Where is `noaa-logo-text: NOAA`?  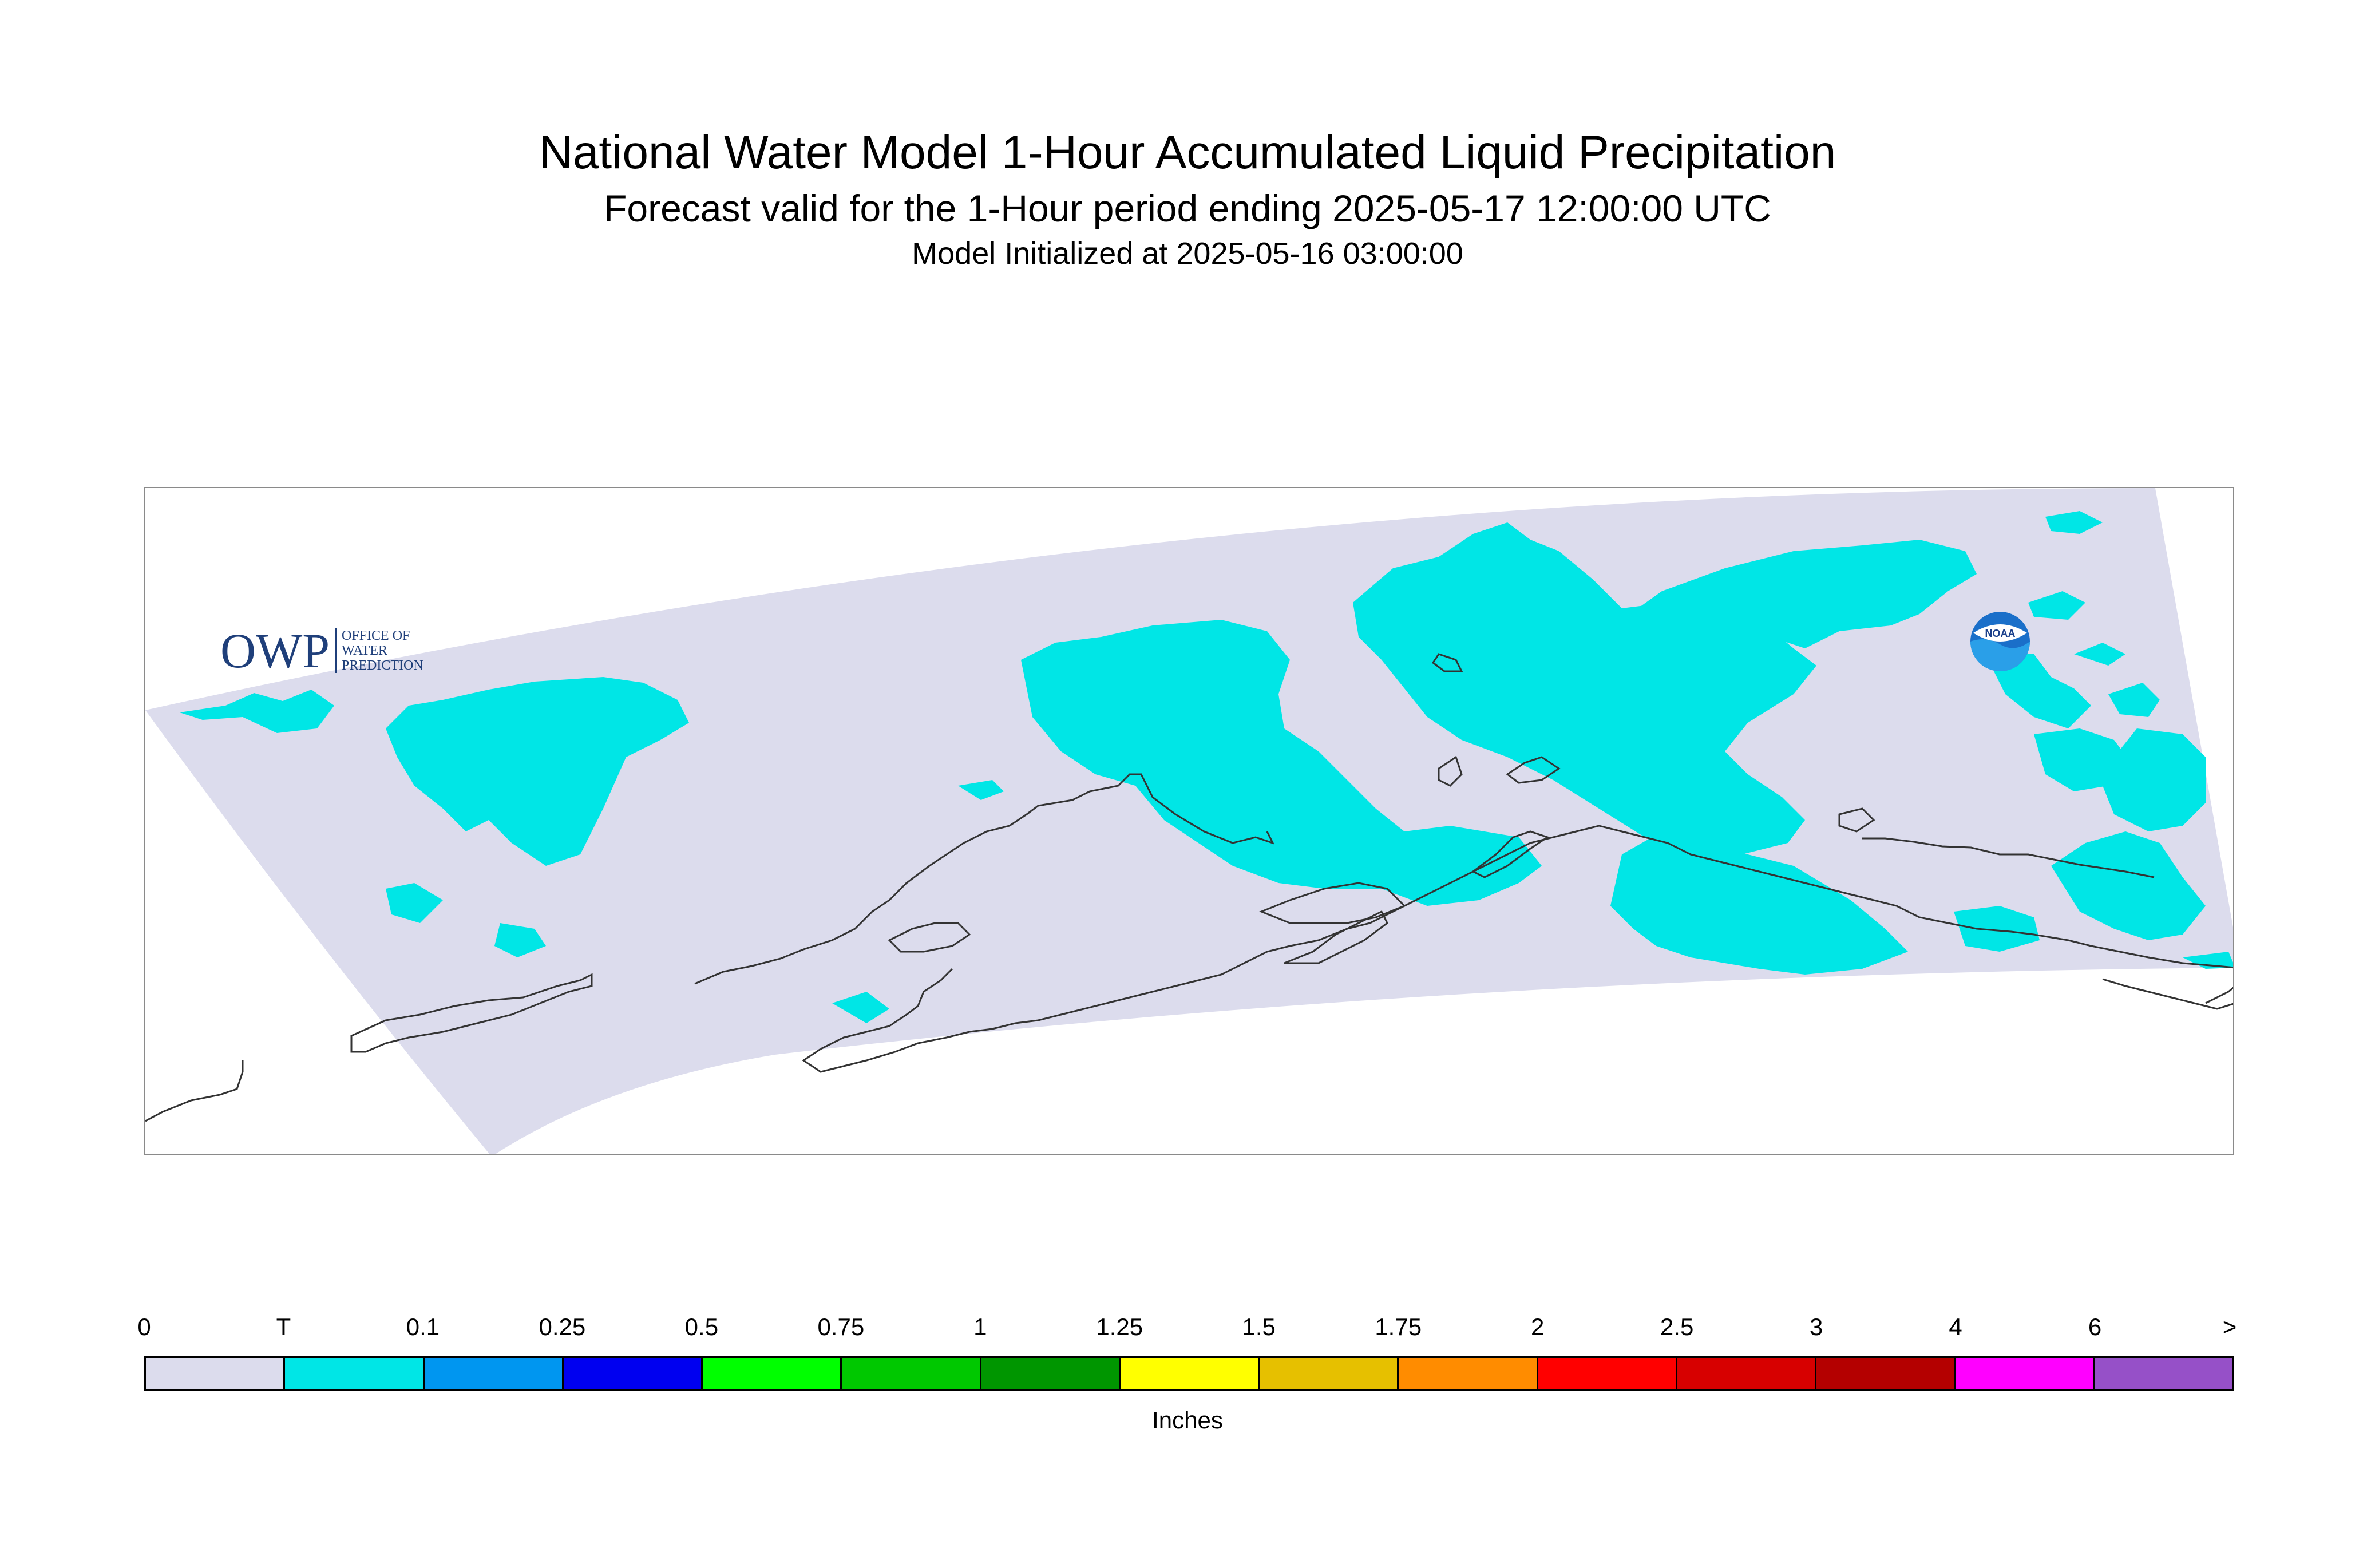
noaa-logo-text: NOAA is located at coordinates (2001, 633).